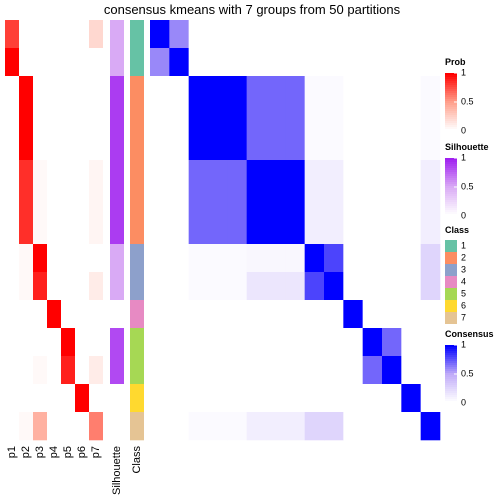 The width and height of the screenshot is (504, 504). I want to click on legend-tick-label: 1, so click(463, 344).